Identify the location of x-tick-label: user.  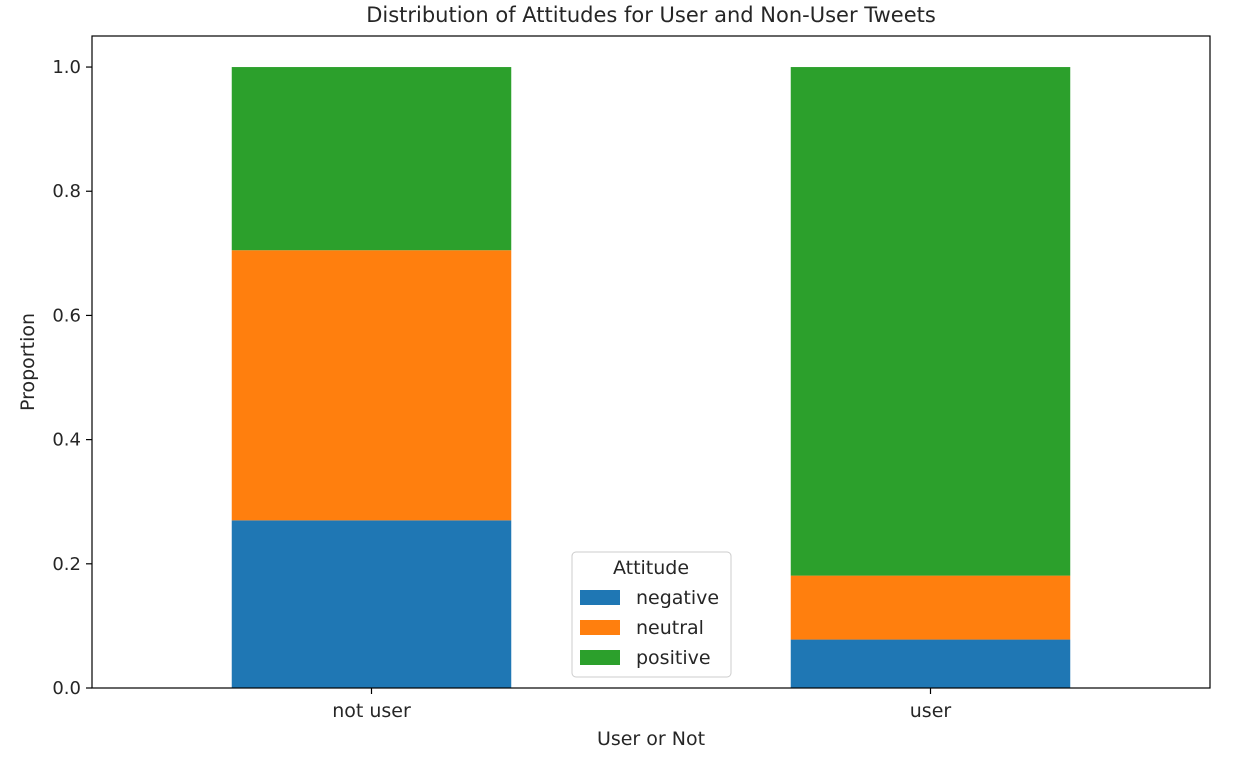
(931, 711).